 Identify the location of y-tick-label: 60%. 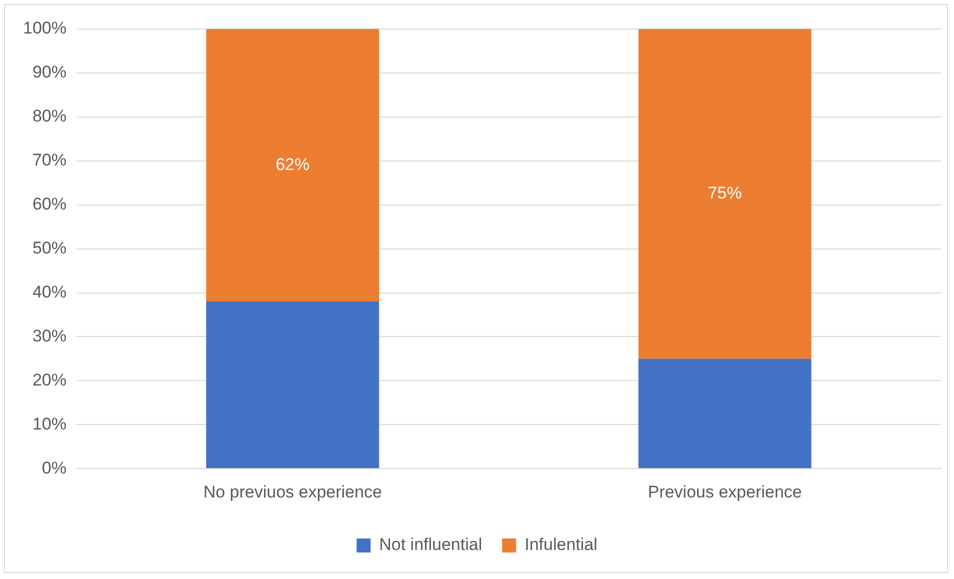
(49, 204).